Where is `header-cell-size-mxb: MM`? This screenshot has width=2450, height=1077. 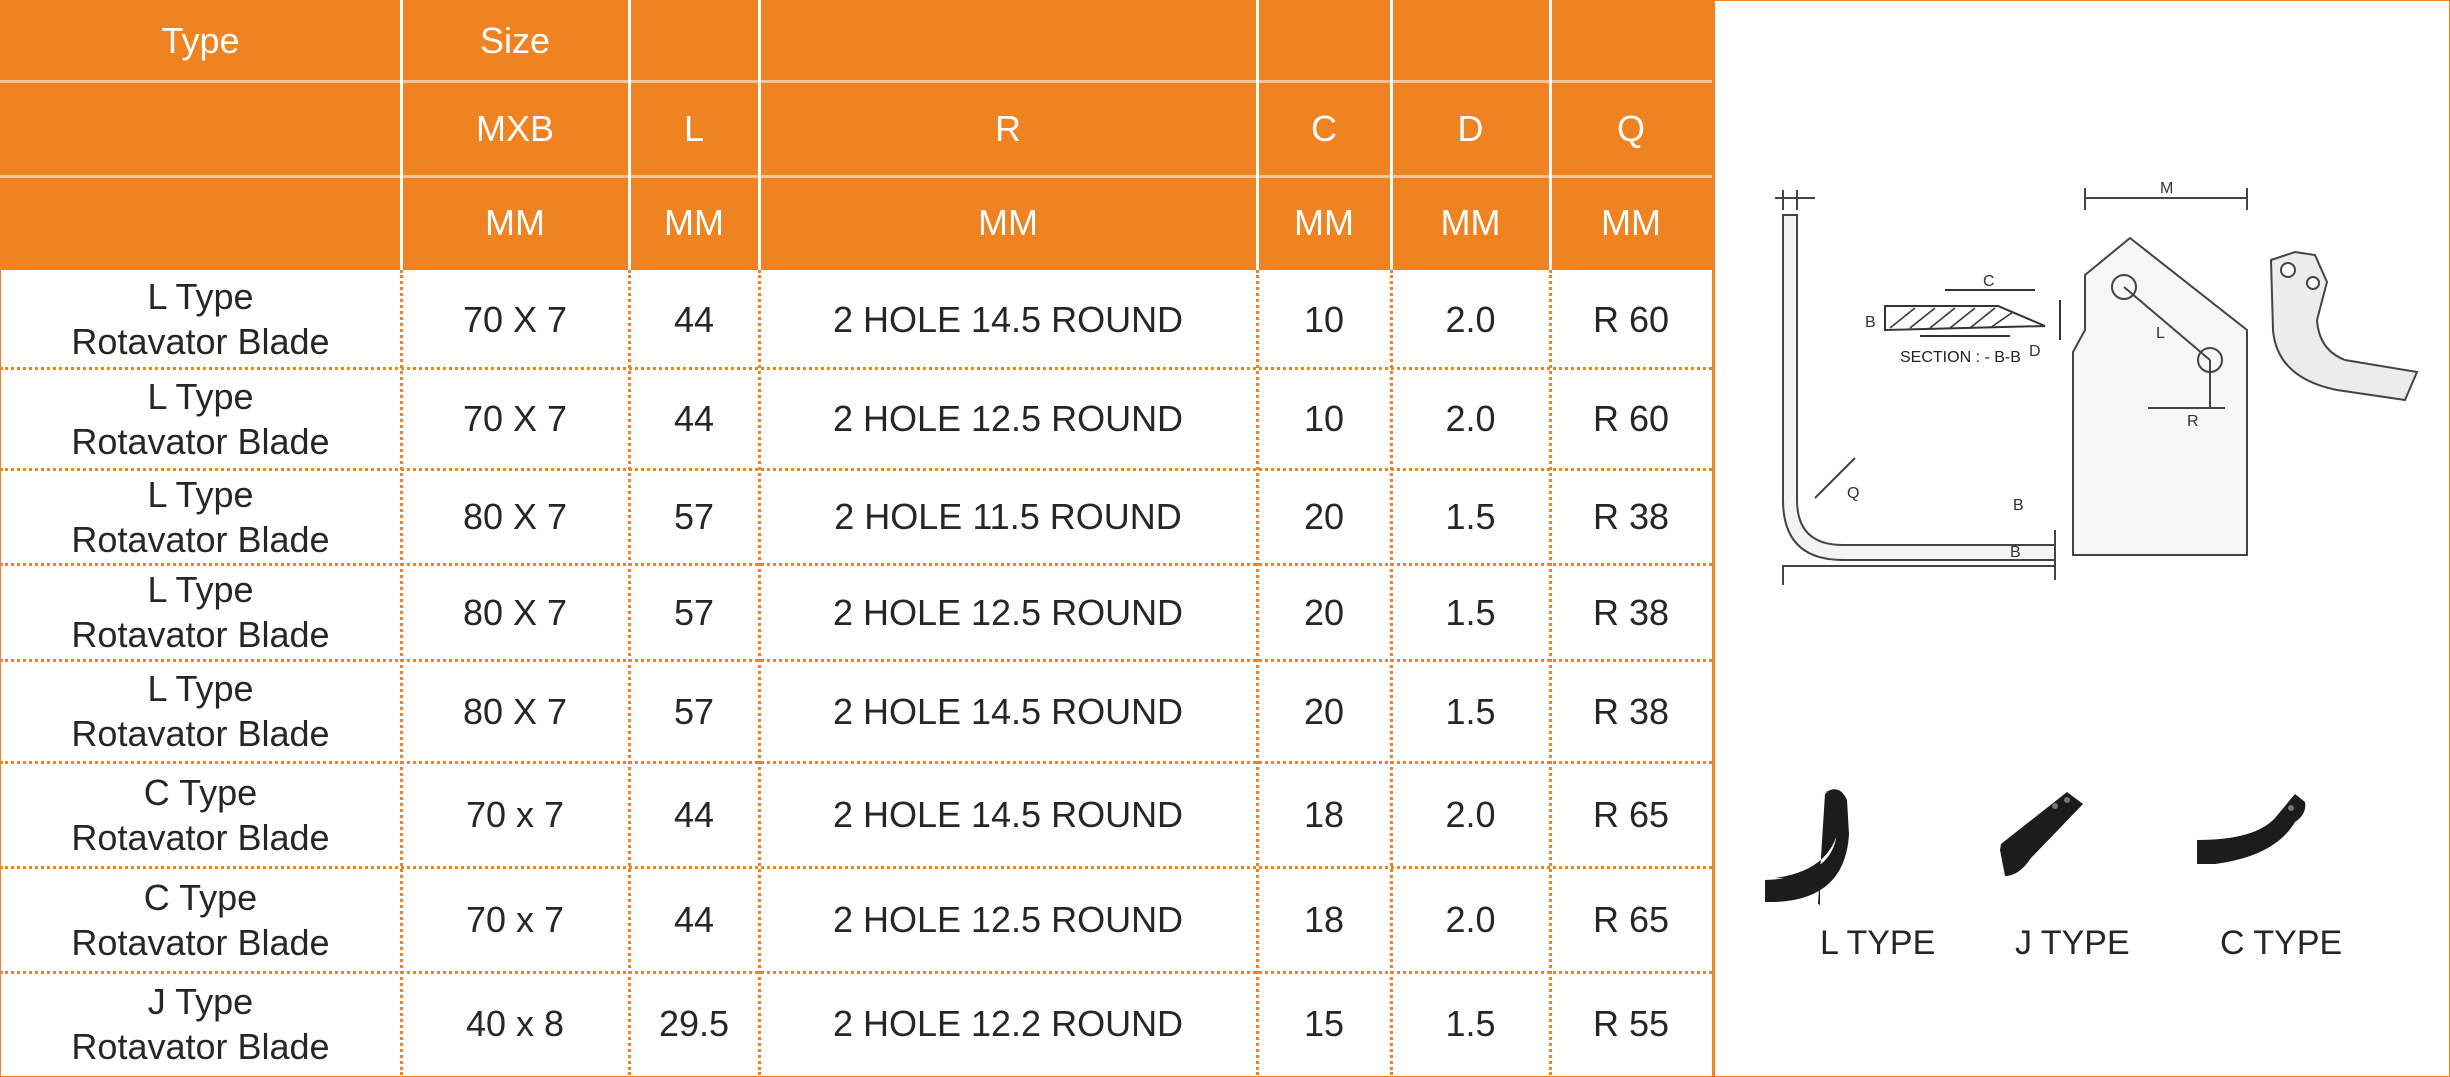
header-cell-size-mxb: MM is located at coordinates (515, 222).